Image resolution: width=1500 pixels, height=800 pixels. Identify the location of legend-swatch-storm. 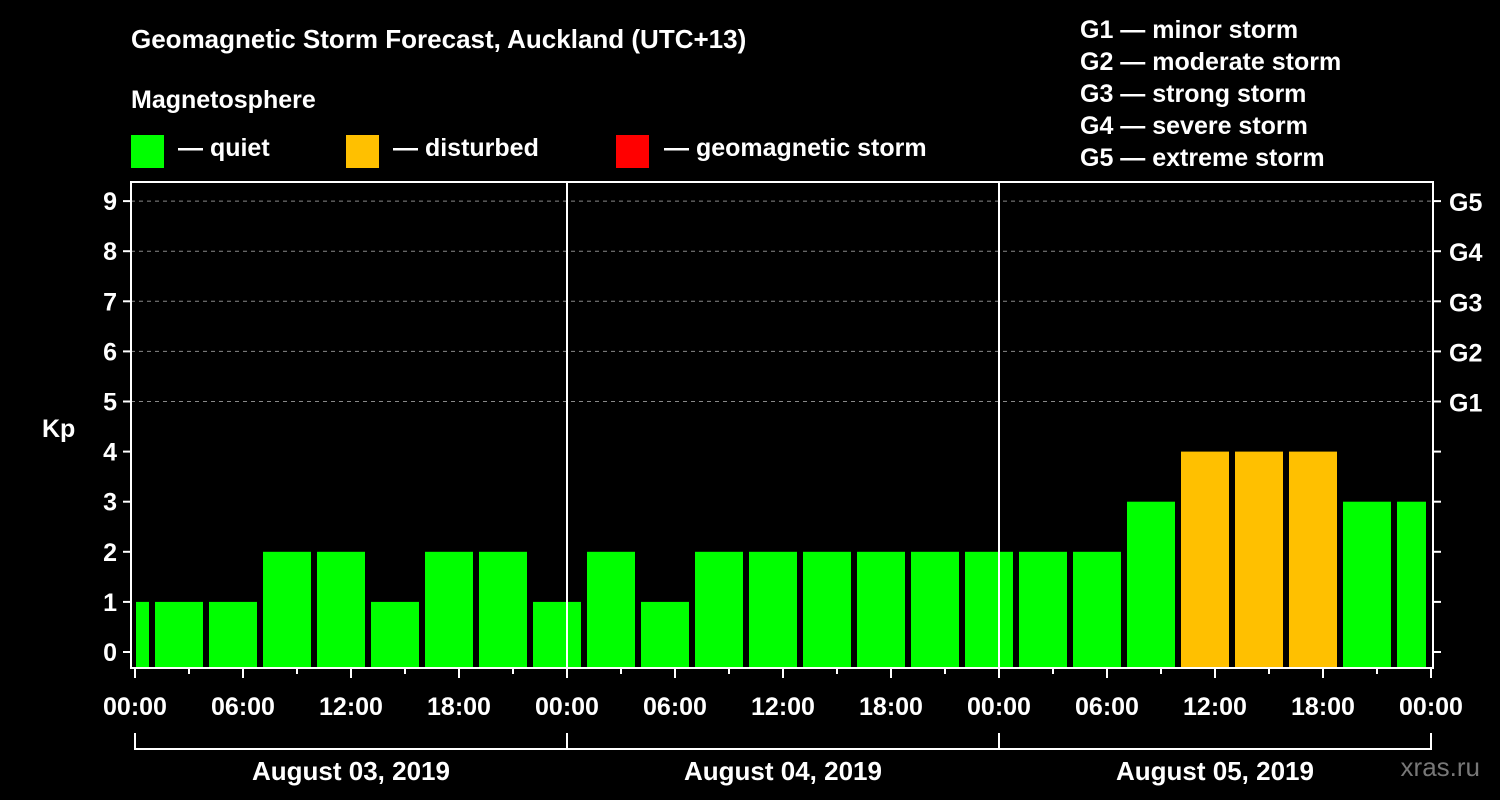
(632, 151).